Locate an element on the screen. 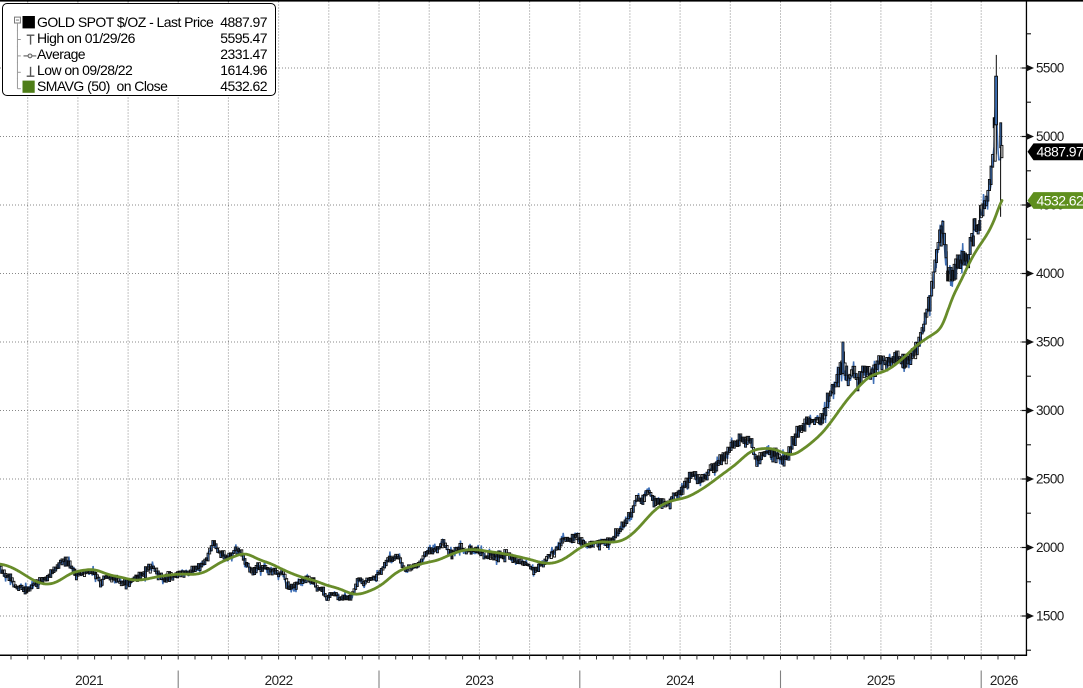 This screenshot has width=1083, height=688. svg-text: 2024 is located at coordinates (680, 680).